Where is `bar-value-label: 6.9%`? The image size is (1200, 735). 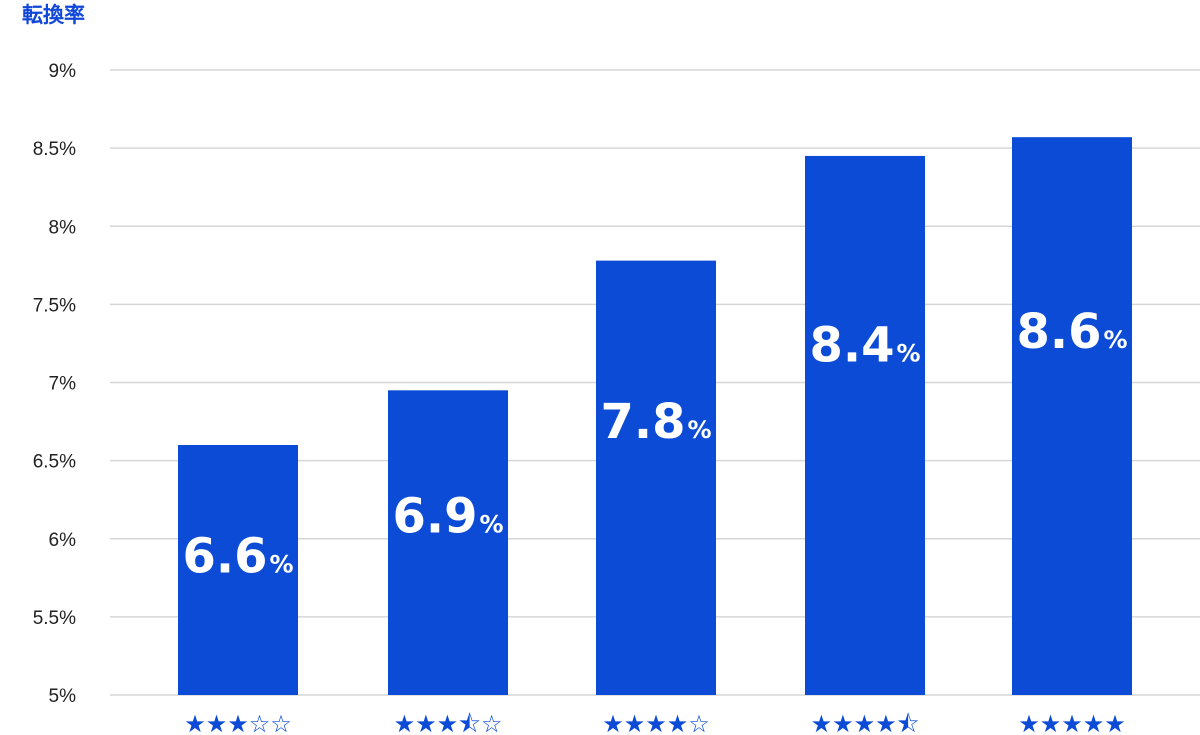 bar-value-label: 6.9% is located at coordinates (447, 517).